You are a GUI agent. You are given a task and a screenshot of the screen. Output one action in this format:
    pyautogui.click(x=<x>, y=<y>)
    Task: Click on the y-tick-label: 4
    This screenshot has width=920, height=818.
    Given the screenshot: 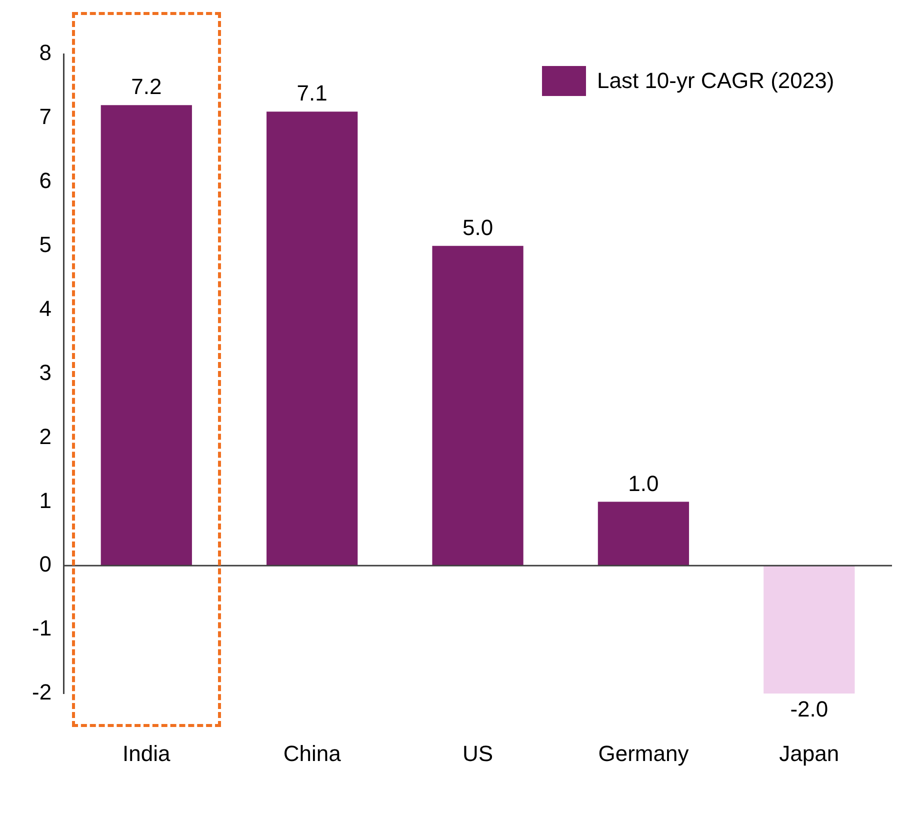 What is the action you would take?
    pyautogui.click(x=45, y=308)
    